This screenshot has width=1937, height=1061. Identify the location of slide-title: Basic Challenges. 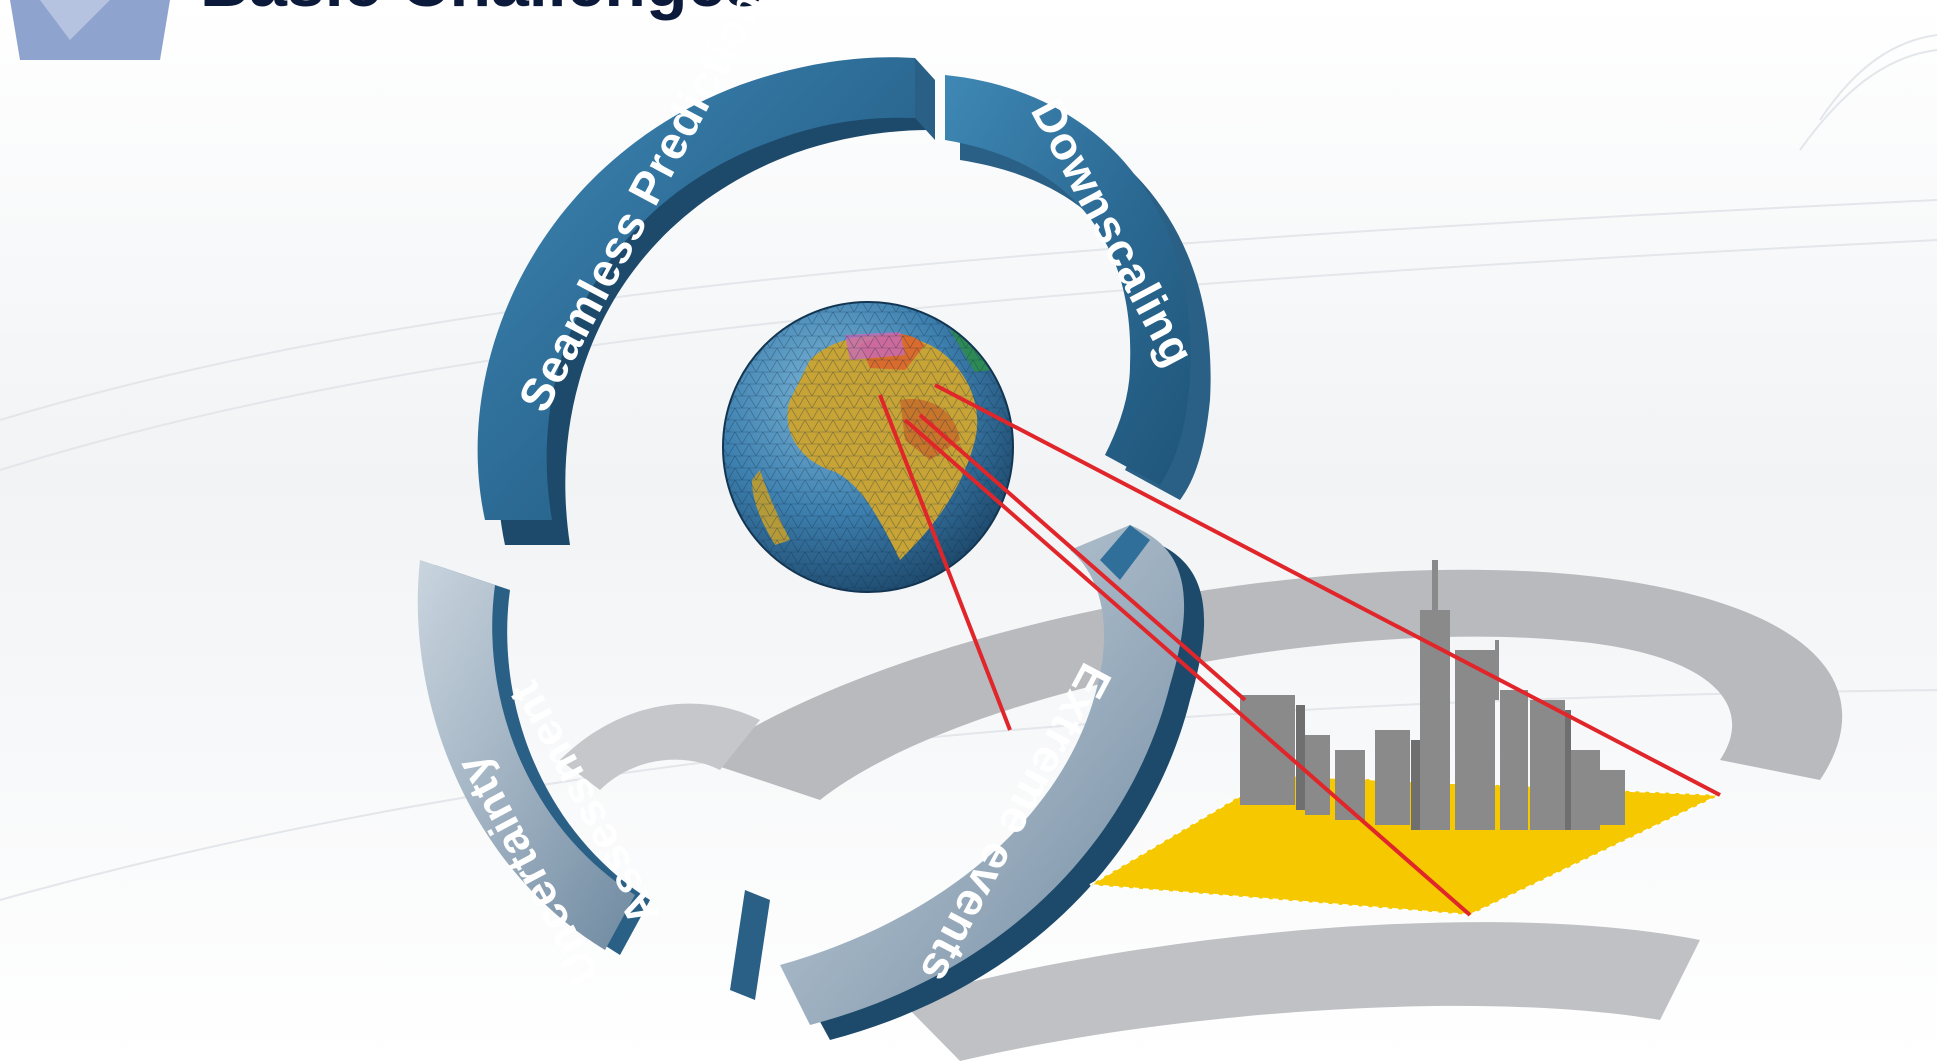
(481, 10).